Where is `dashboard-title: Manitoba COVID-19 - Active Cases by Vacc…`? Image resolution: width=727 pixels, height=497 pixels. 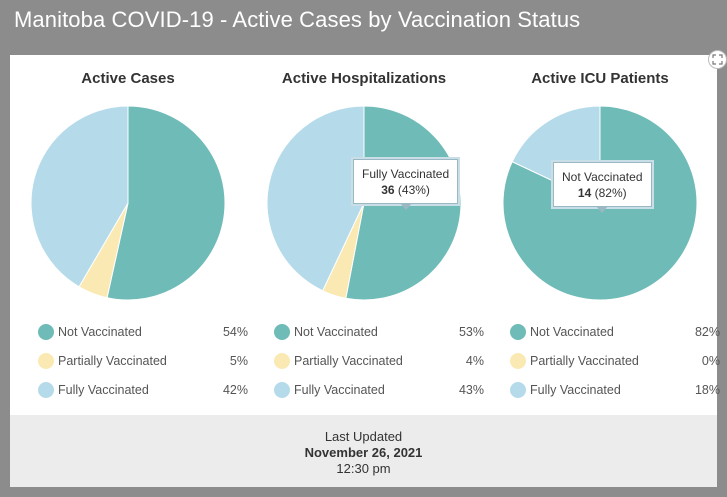
dashboard-title: Manitoba COVID-19 - Active Cases by Vacc… is located at coordinates (297, 19).